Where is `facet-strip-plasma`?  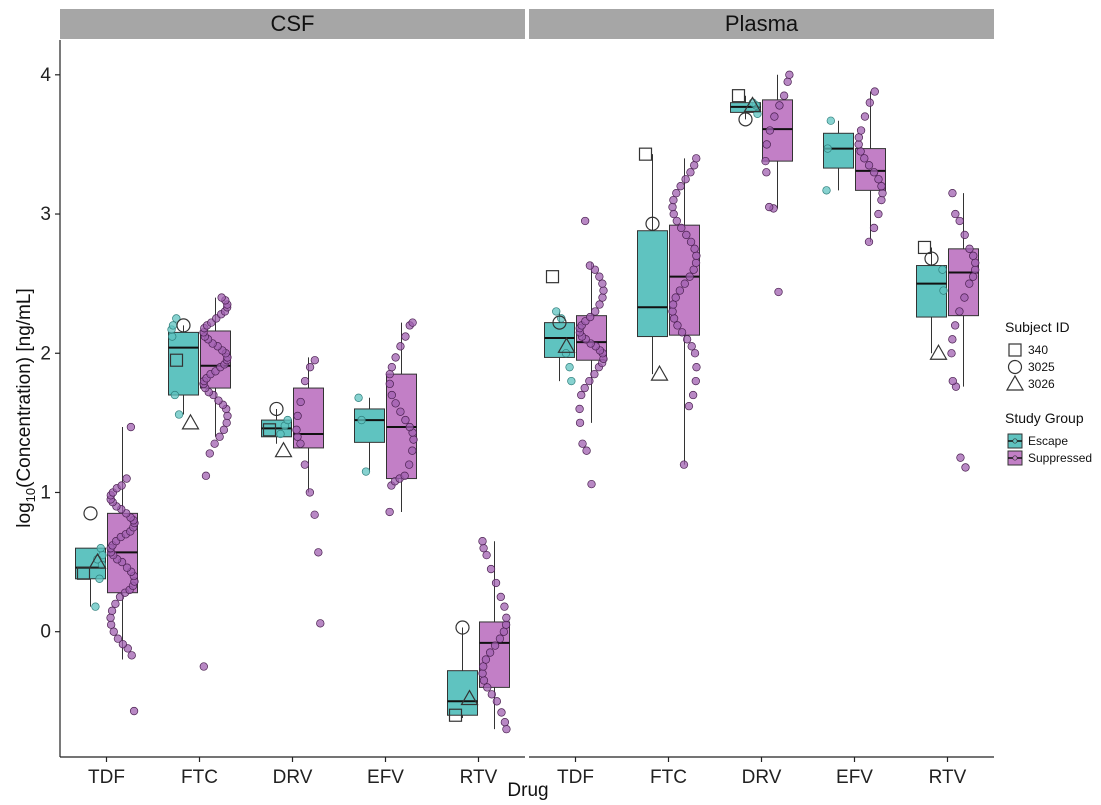
facet-strip-plasma is located at coordinates (761, 24).